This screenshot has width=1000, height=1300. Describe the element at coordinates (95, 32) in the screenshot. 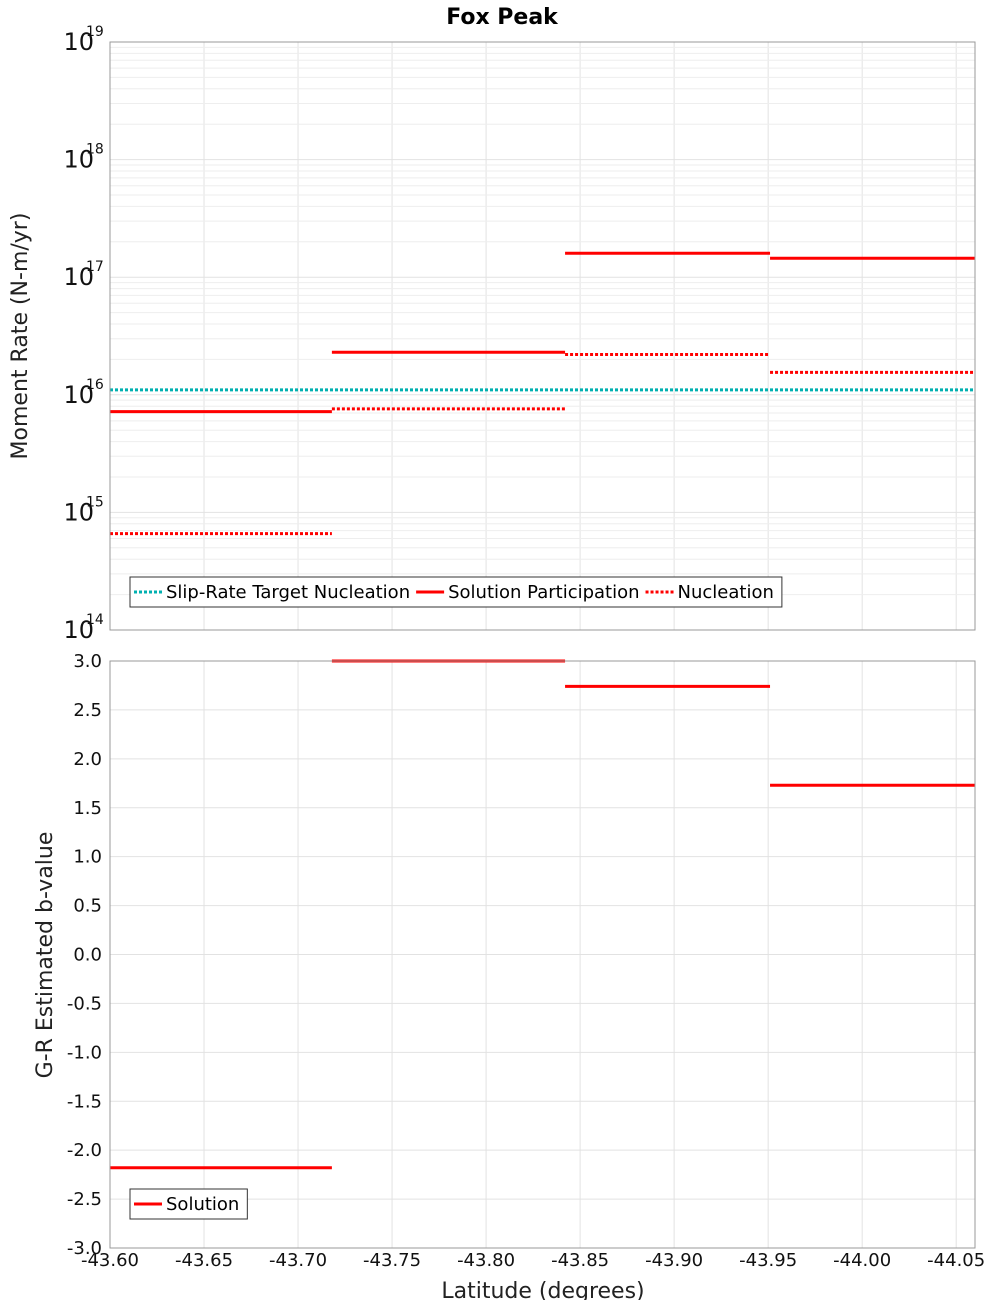

I see `top-y-tick-exponent: 19` at that location.